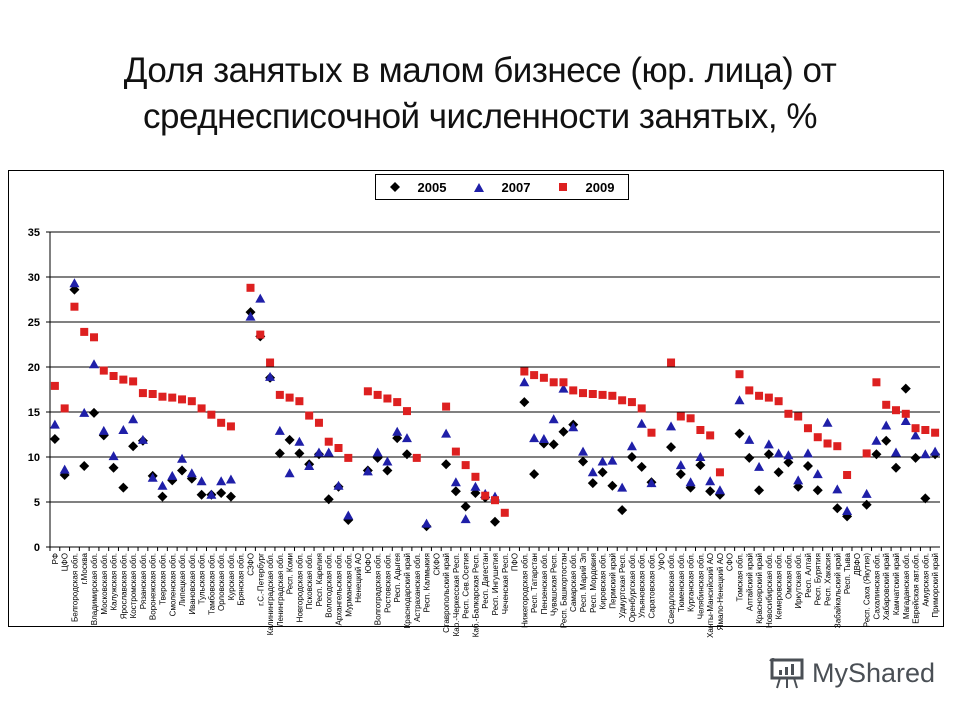  What do you see at coordinates (432, 187) in the screenshot?
I see `legend-label: 2005` at bounding box center [432, 187].